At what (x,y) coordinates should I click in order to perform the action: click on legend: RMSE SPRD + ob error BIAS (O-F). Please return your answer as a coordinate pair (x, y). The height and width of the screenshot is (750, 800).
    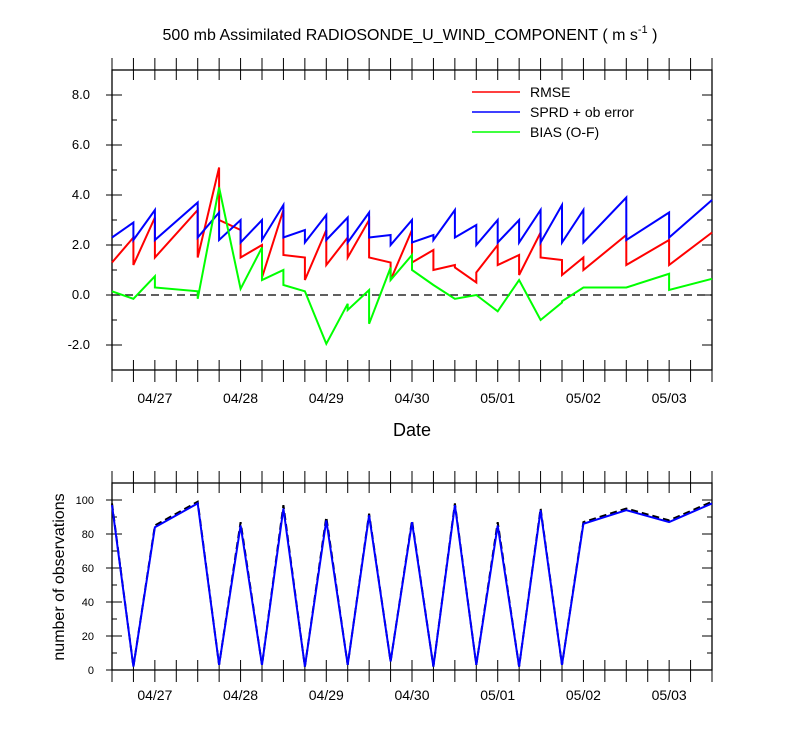
    Looking at the image, I should click on (553, 112).